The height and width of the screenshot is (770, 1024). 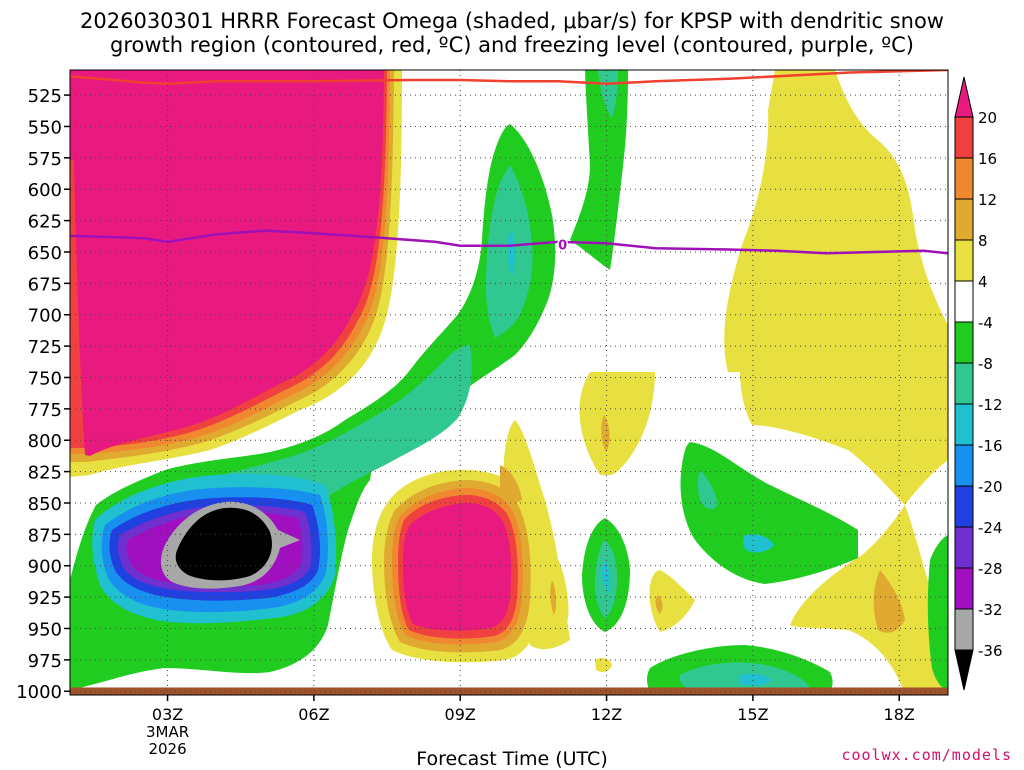 What do you see at coordinates (39, 692) in the screenshot?
I see `y-tick-label-1000: 1000` at bounding box center [39, 692].